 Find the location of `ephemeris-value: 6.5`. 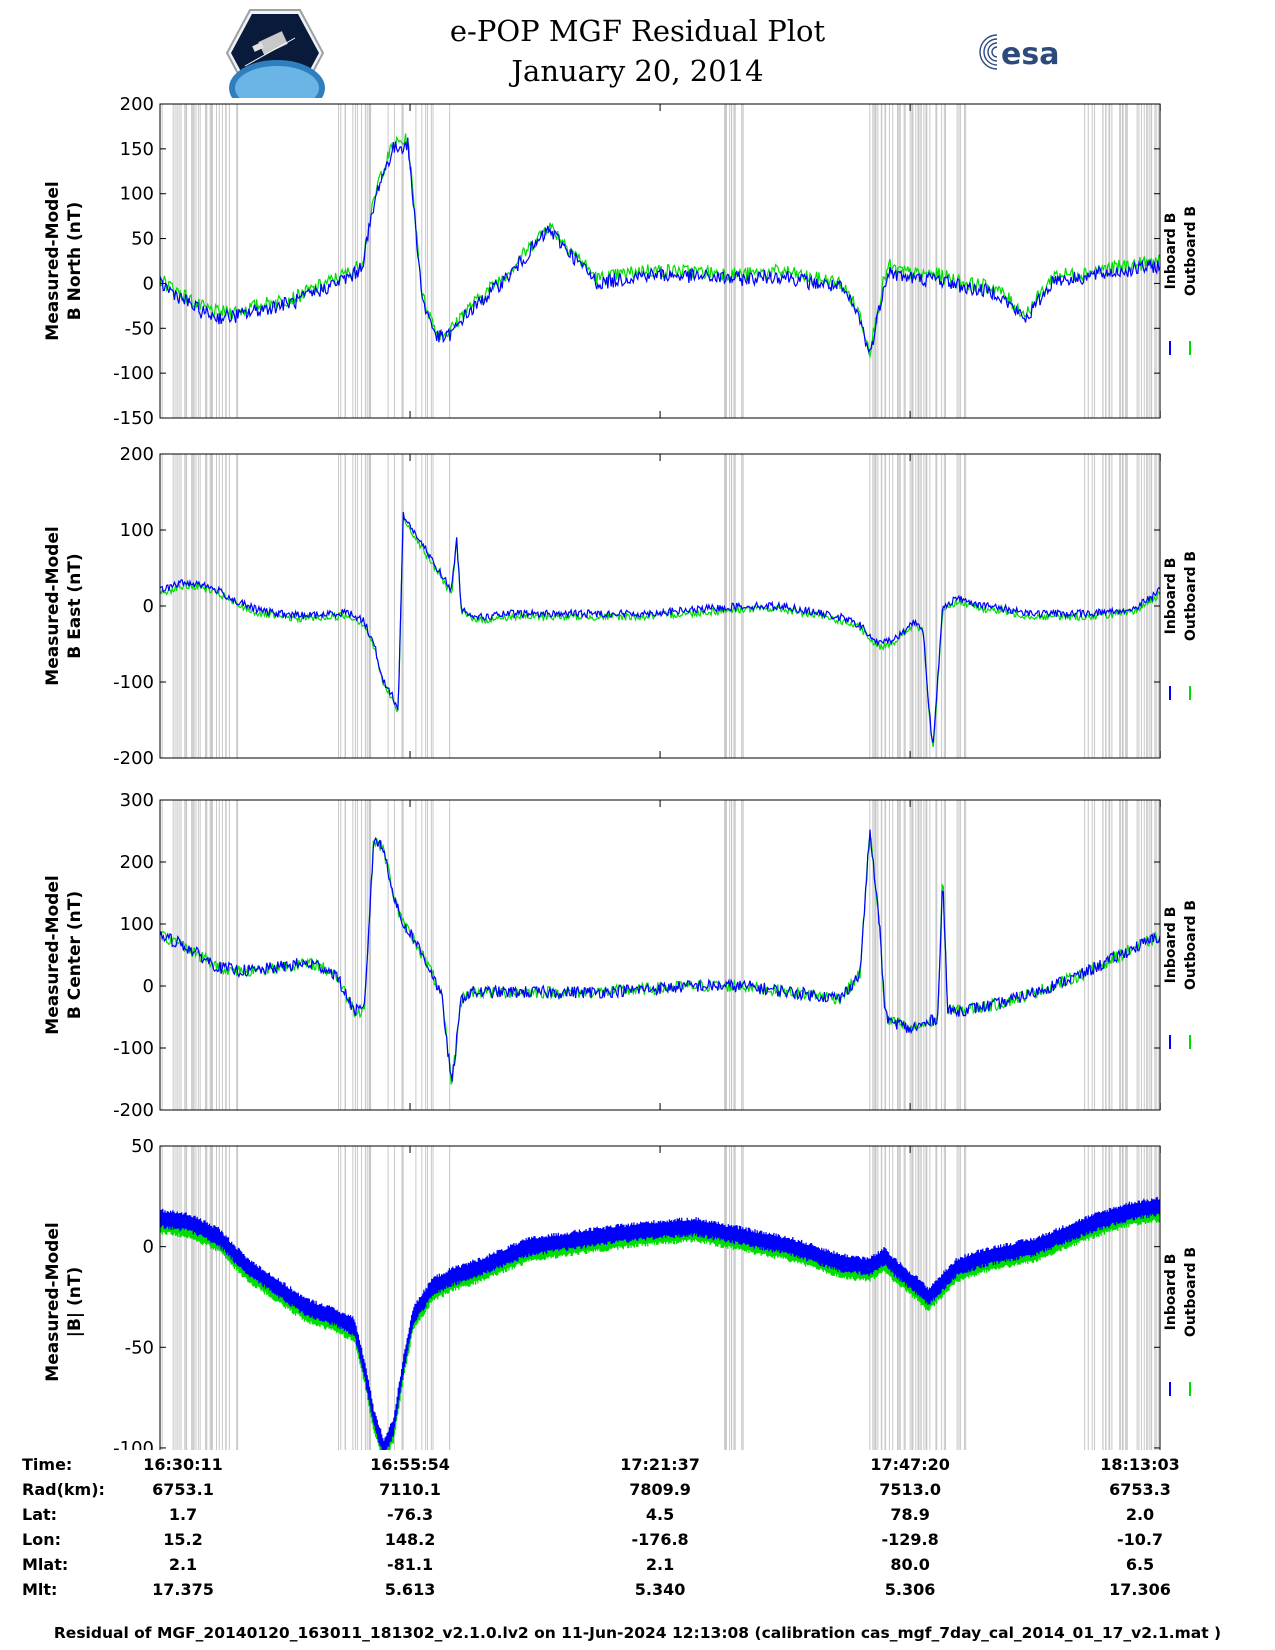

ephemeris-value: 6.5 is located at coordinates (1140, 1564).